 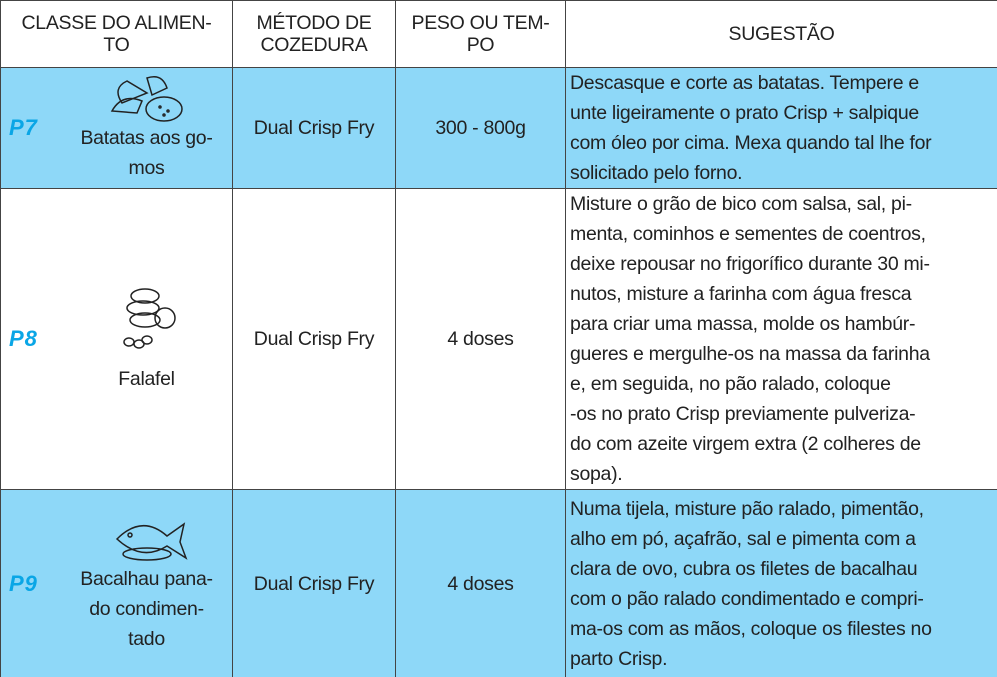 What do you see at coordinates (146, 379) in the screenshot?
I see `food-name: Falafel` at bounding box center [146, 379].